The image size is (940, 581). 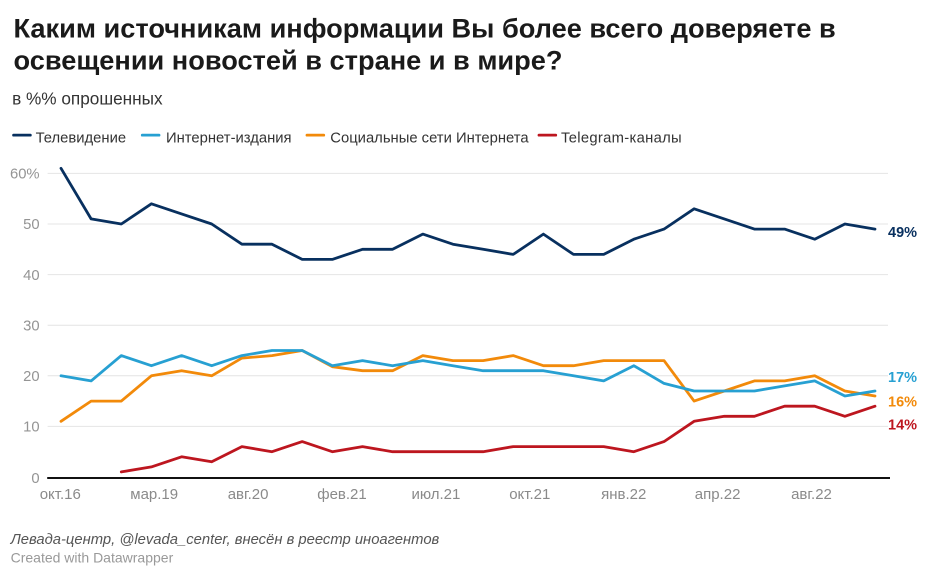 I want to click on svg-text: фев.21, so click(x=342, y=494).